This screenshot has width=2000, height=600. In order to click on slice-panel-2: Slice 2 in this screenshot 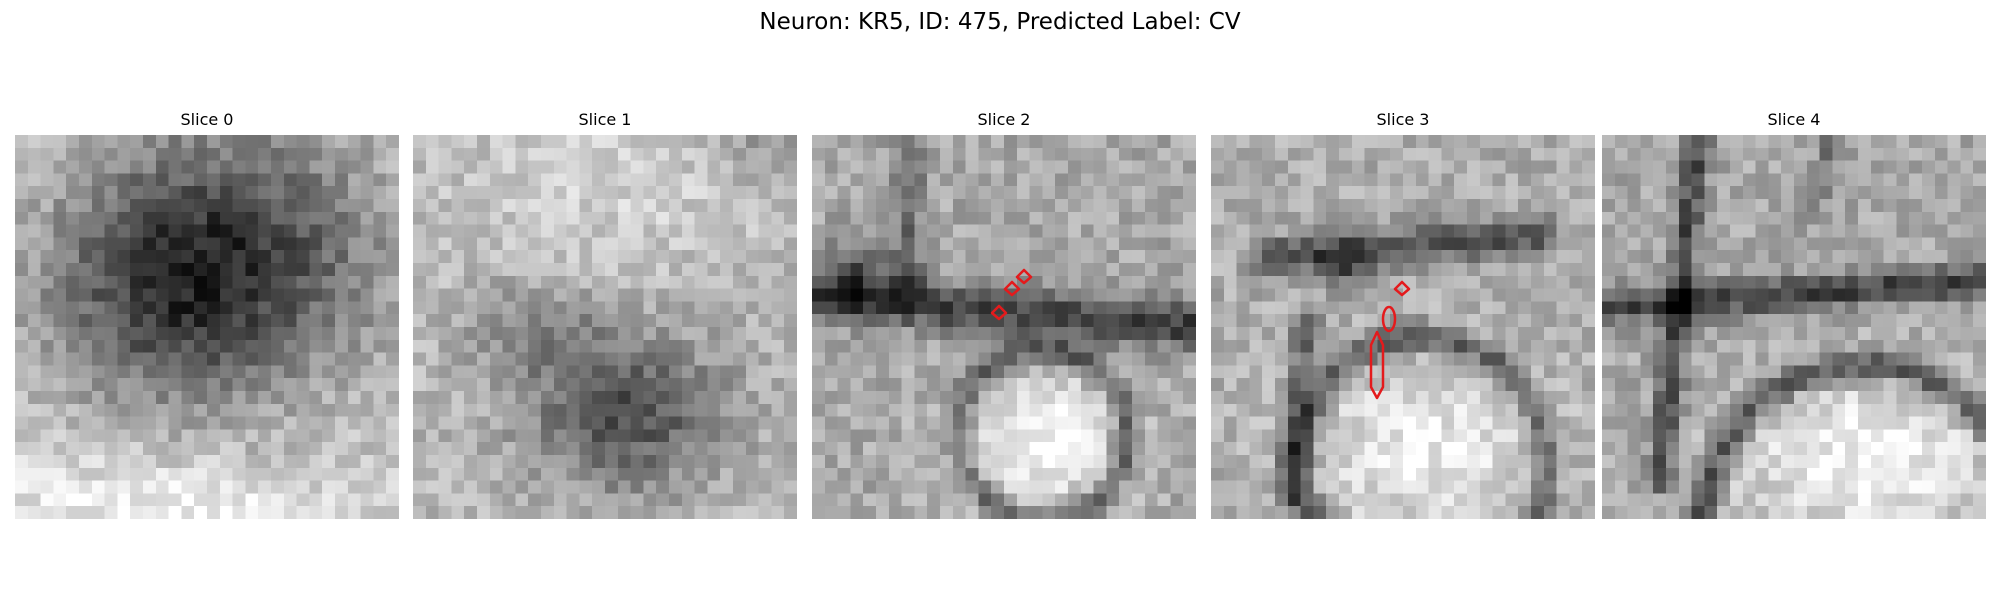, I will do `click(1004, 313)`.